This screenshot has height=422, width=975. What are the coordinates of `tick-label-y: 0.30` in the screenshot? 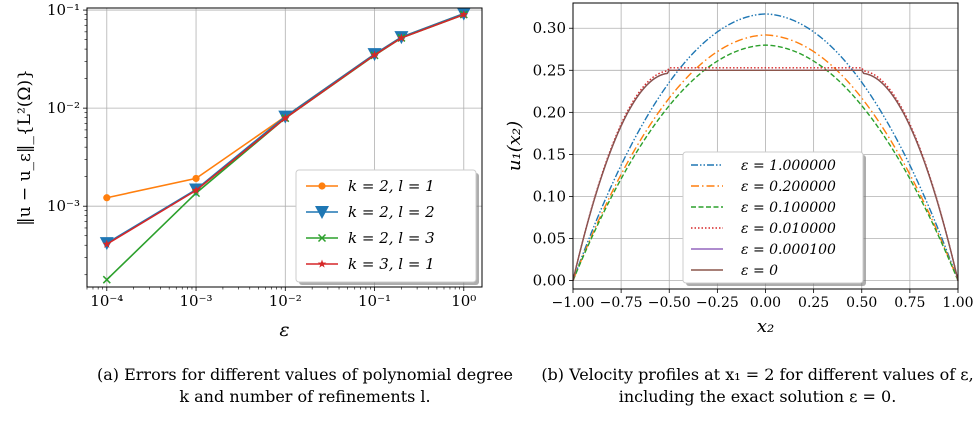 It's located at (549, 28).